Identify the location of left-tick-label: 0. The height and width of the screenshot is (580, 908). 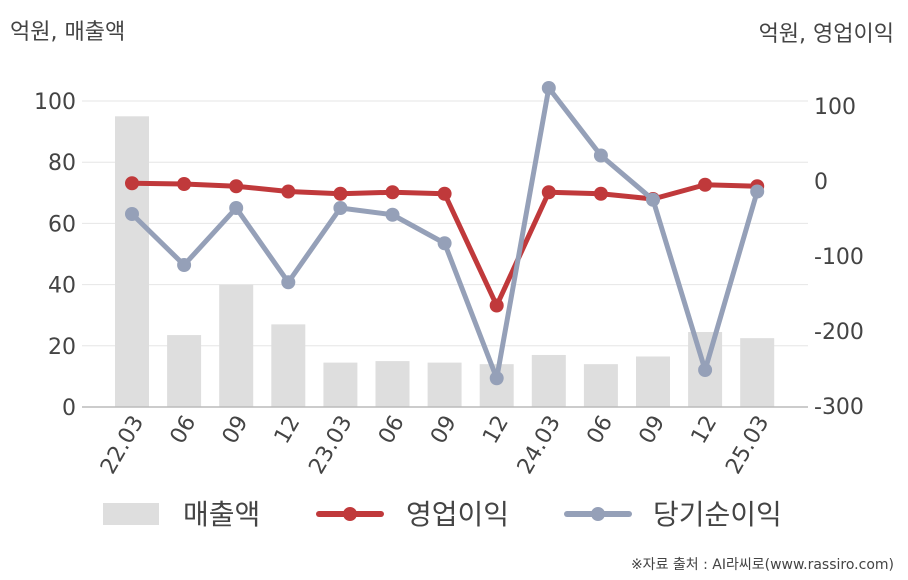
(69, 408).